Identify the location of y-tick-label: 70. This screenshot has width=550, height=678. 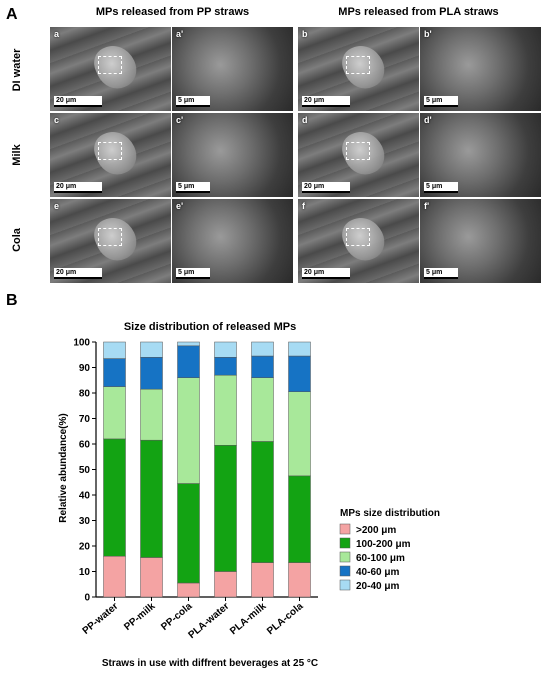
(85, 419).